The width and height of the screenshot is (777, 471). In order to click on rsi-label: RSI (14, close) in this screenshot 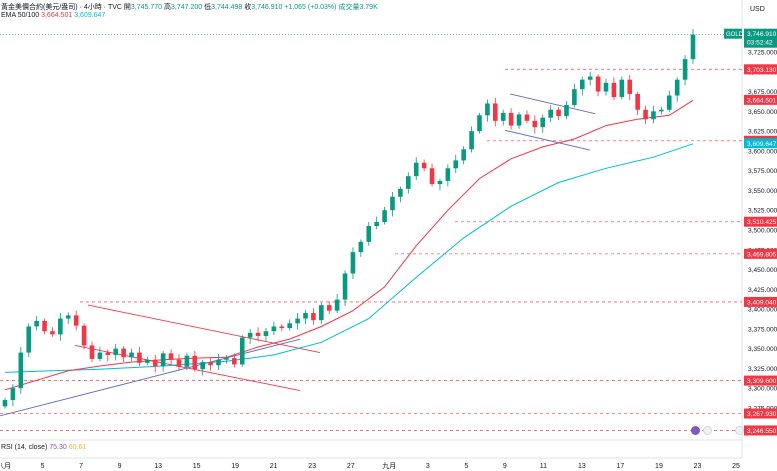, I will do `click(24, 447)`.